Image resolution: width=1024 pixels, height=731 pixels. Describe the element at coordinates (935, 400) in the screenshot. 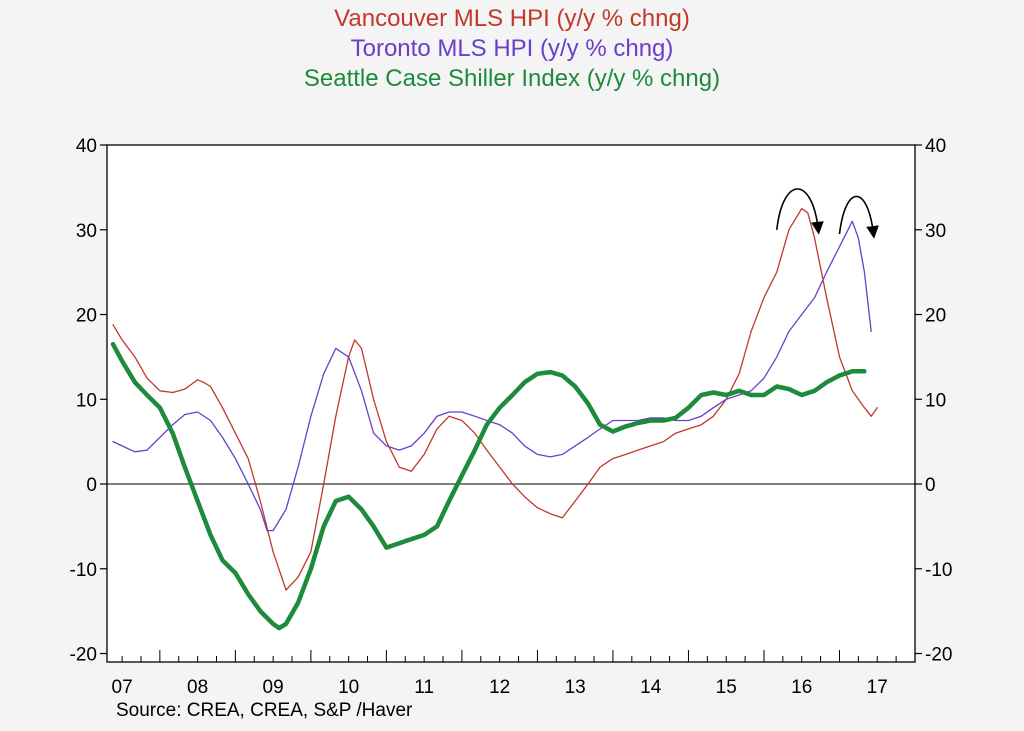

I see `y-tick-label-right: 10` at that location.